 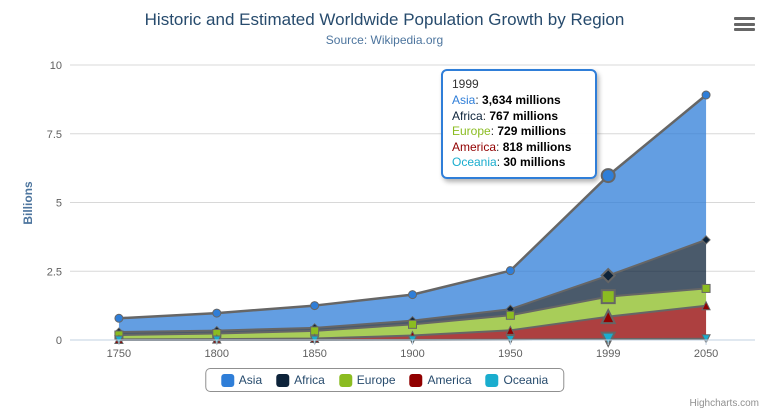 I want to click on legend-label: America, so click(x=449, y=380).